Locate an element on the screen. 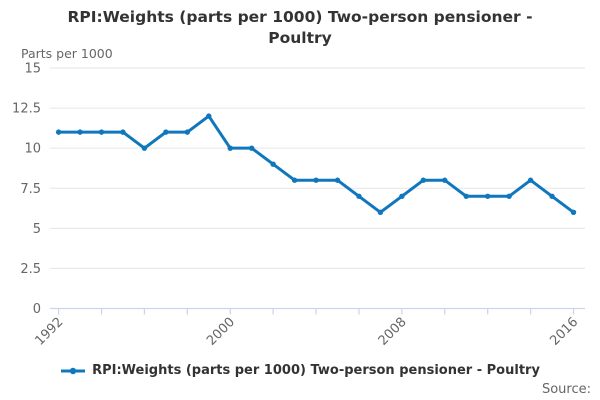 Image resolution: width=600 pixels, height=400 pixels. x-axis-tick-label: 1992 is located at coordinates (49, 332).